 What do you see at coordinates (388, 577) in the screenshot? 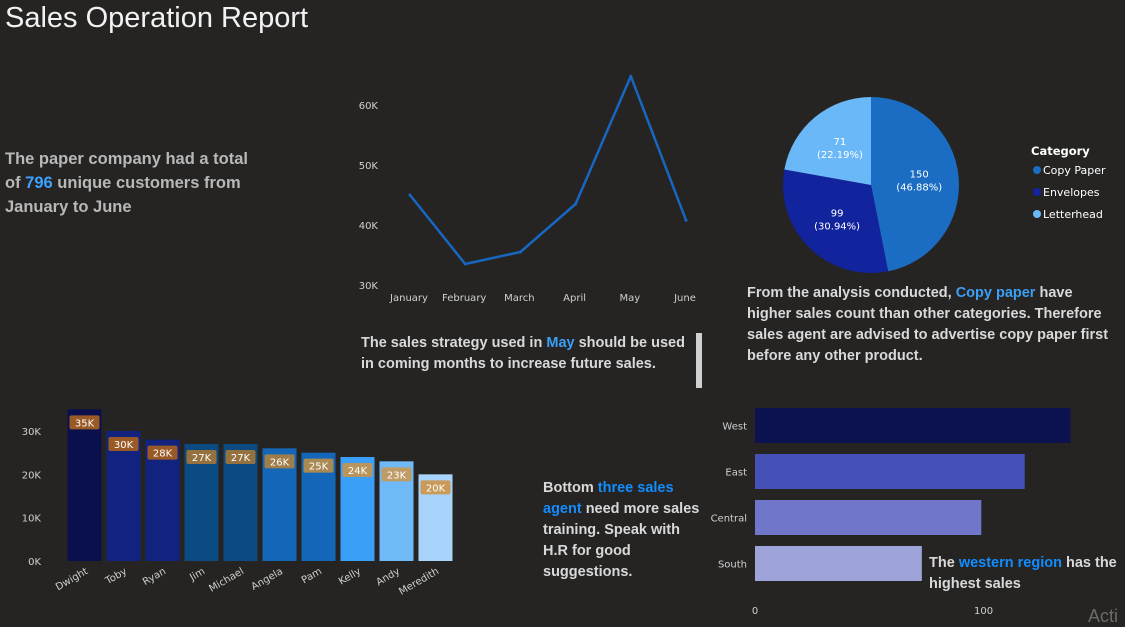
I see `x-tick-label: Andy` at bounding box center [388, 577].